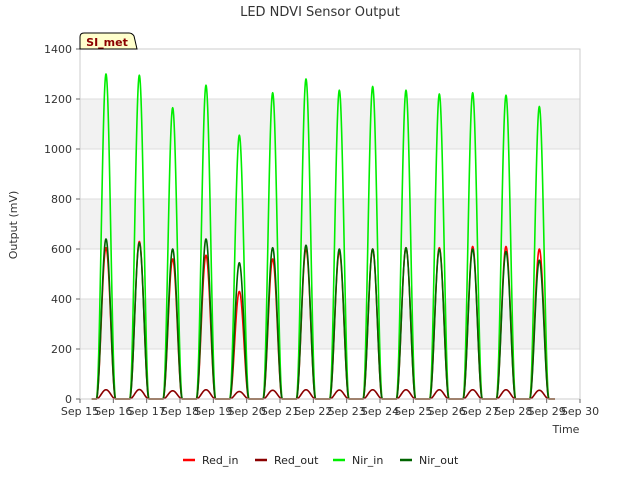 The height and width of the screenshot is (480, 640). What do you see at coordinates (13, 225) in the screenshot?
I see `y-axis-label: Output (mV)` at bounding box center [13, 225].